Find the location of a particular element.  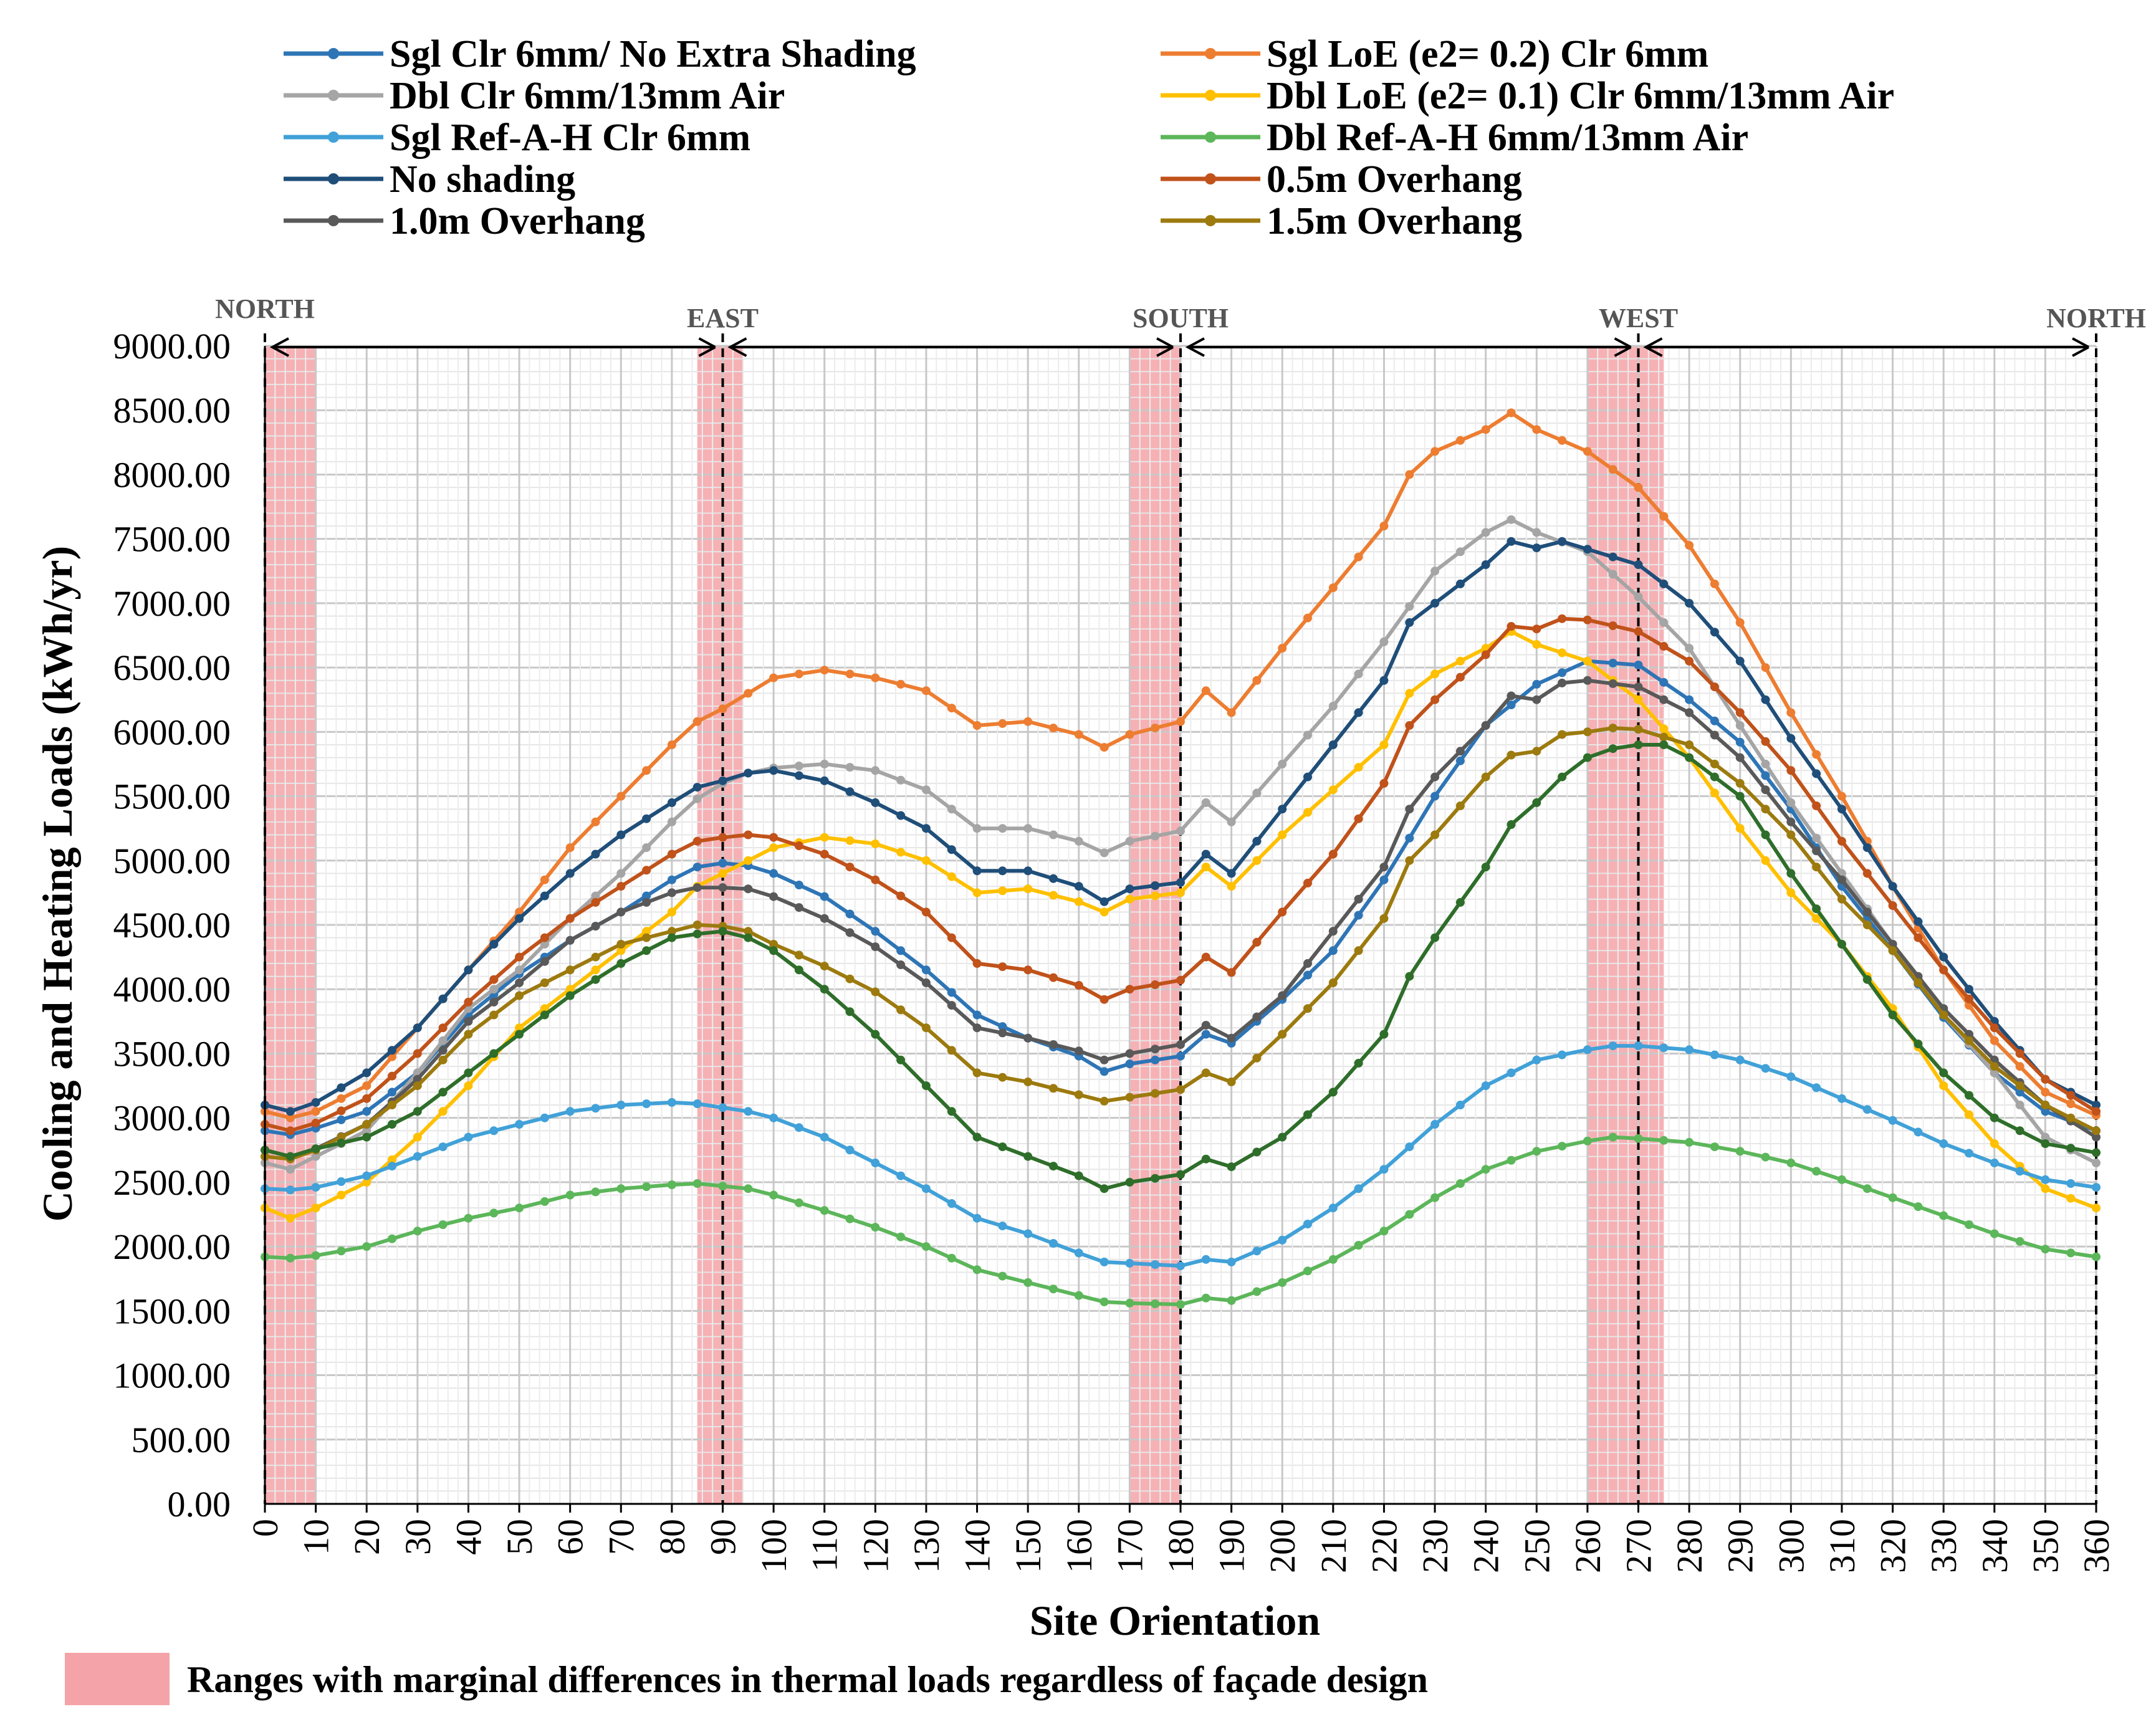

legend-item: Dbl Ref-A-H 6mm/13mm Air is located at coordinates (1454, 138).